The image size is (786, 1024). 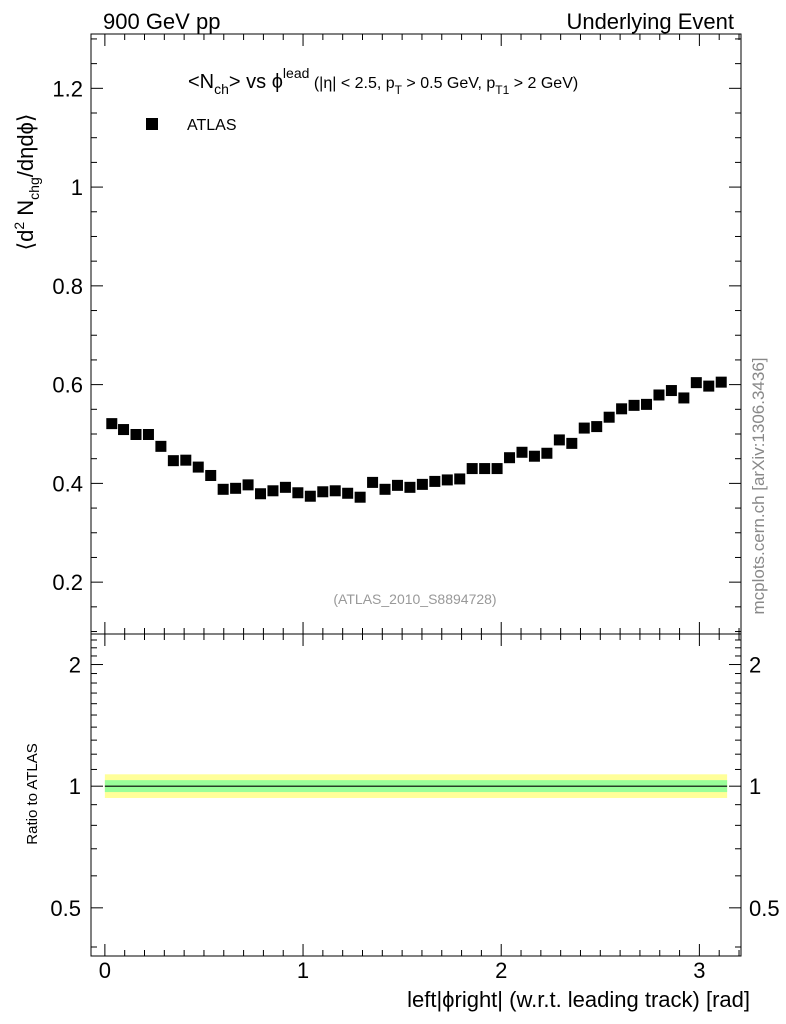 I want to click on ratio-y-tick-label-right: 1, so click(x=755, y=786).